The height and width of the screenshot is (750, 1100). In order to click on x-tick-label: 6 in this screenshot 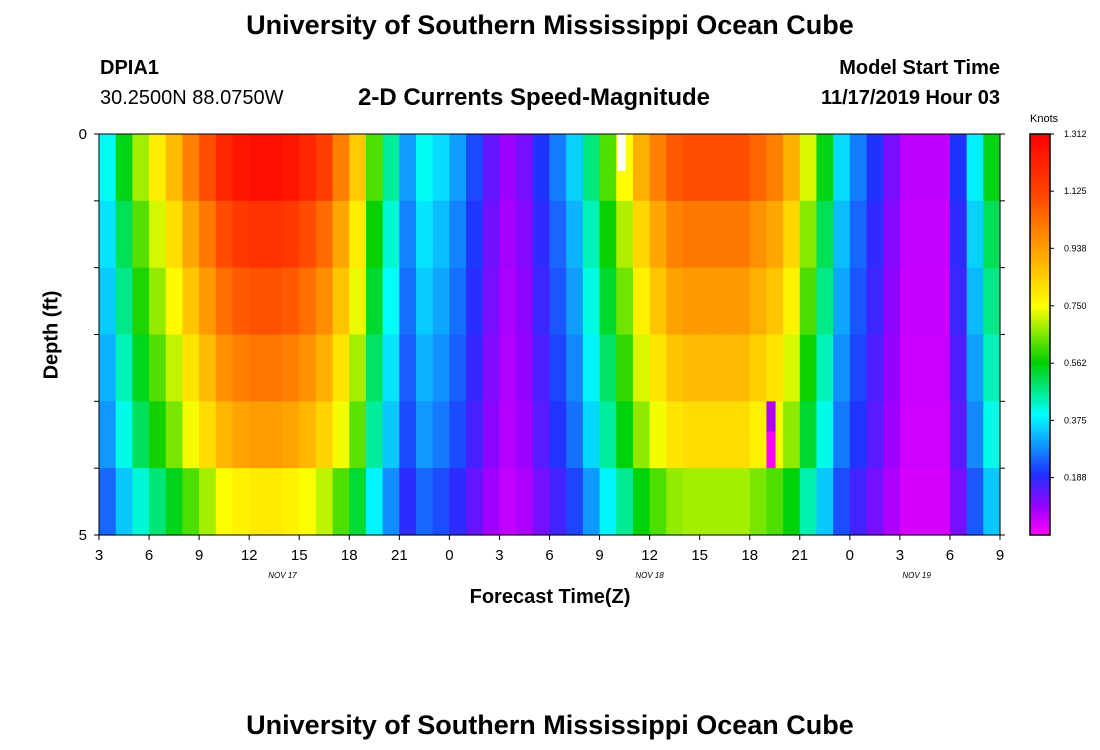, I will do `click(549, 555)`.